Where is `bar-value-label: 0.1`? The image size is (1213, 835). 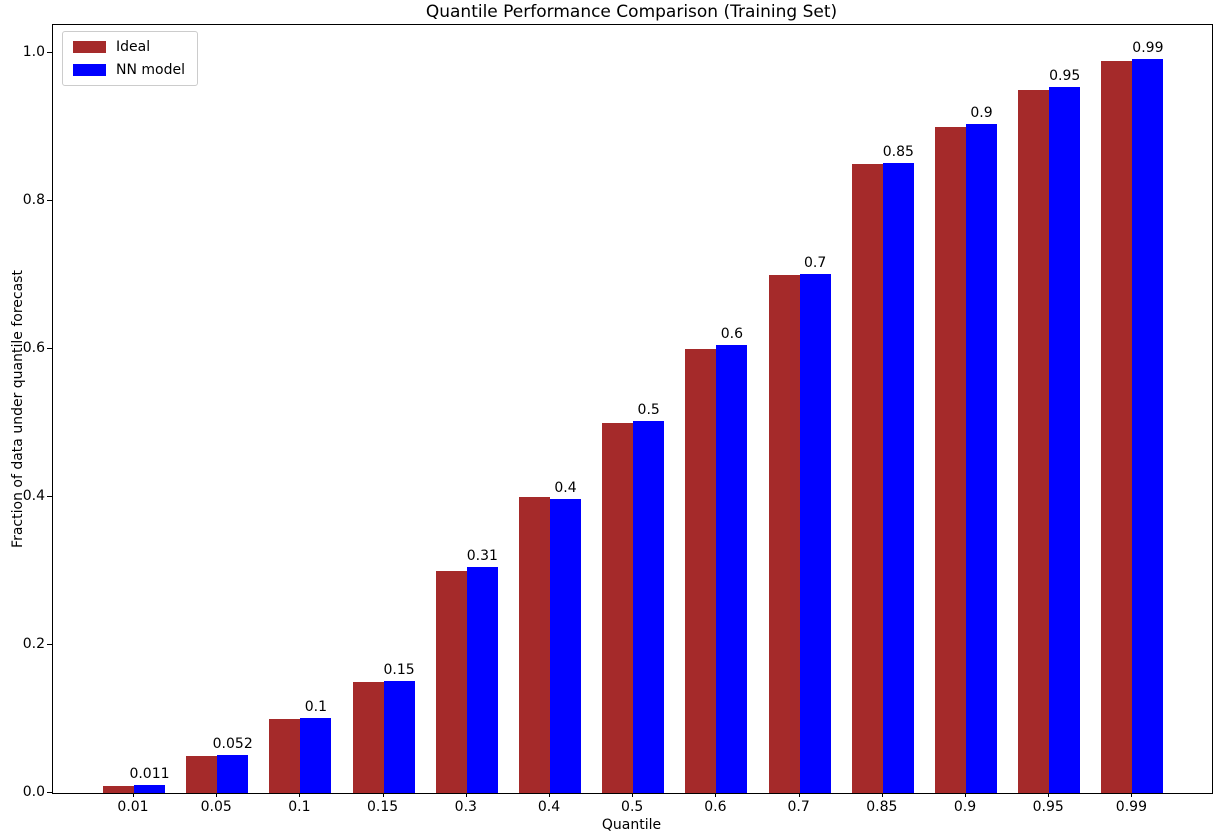
bar-value-label: 0.1 is located at coordinates (316, 706).